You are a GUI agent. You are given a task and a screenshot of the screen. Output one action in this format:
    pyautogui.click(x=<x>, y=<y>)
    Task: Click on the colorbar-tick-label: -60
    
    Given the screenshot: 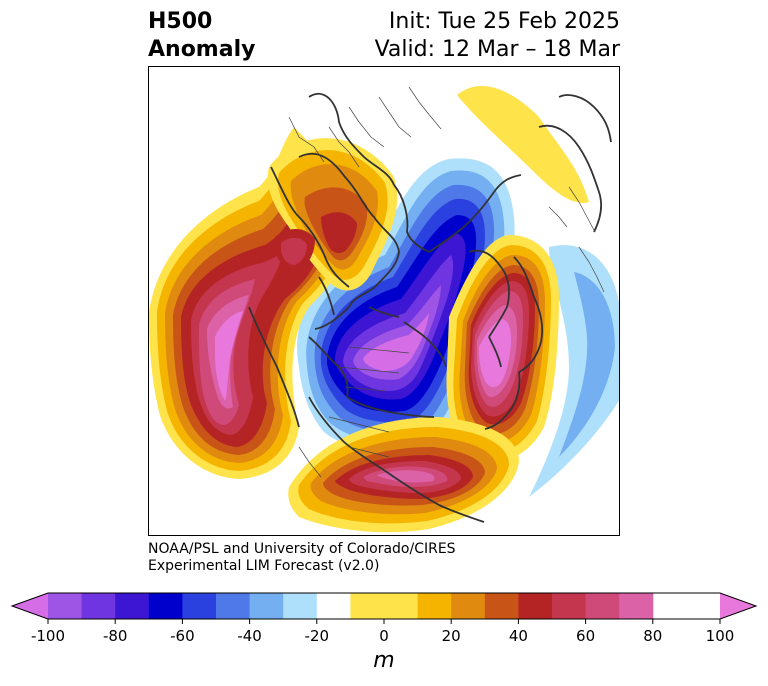 What is the action you would take?
    pyautogui.click(x=182, y=636)
    